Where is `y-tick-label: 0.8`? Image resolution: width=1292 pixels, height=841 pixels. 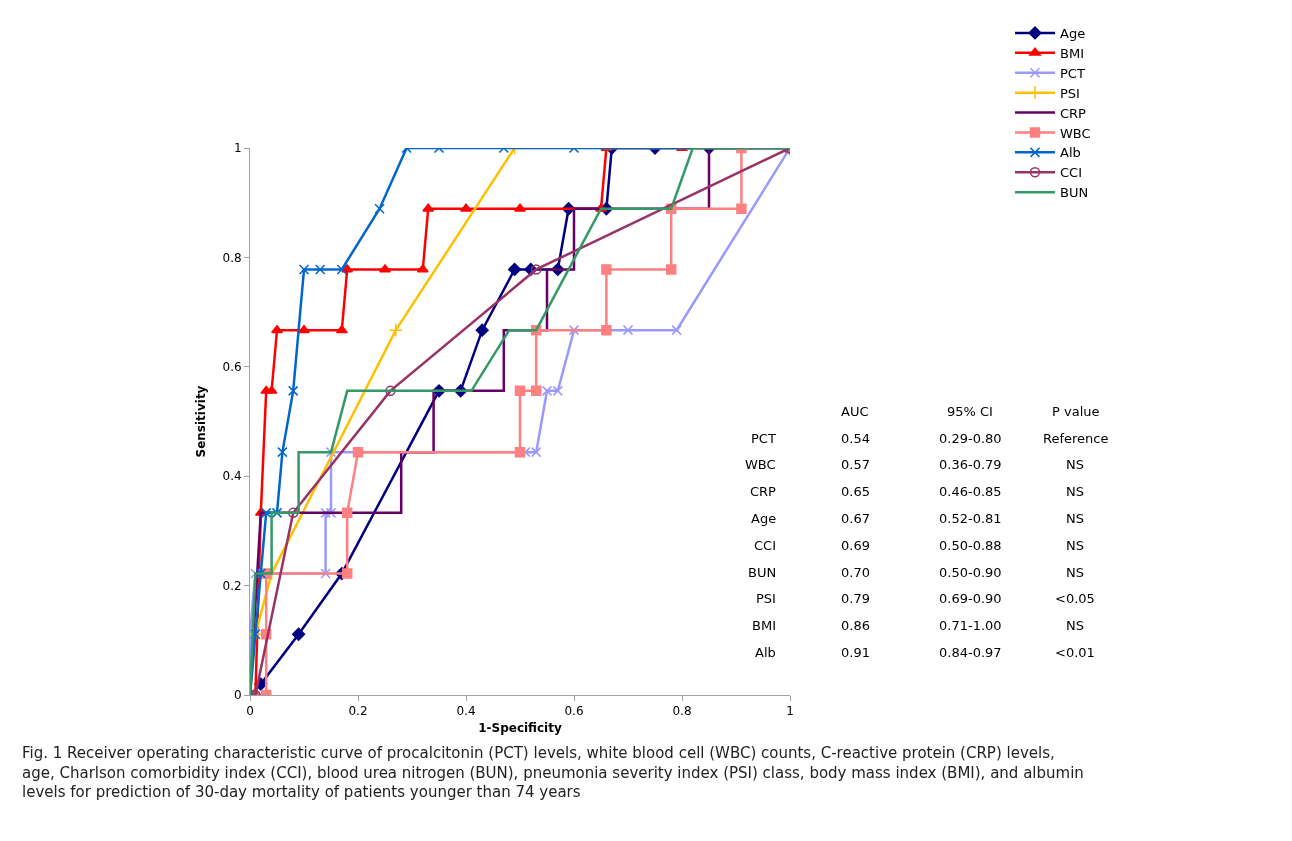
y-tick-label: 0.8 is located at coordinates (232, 257).